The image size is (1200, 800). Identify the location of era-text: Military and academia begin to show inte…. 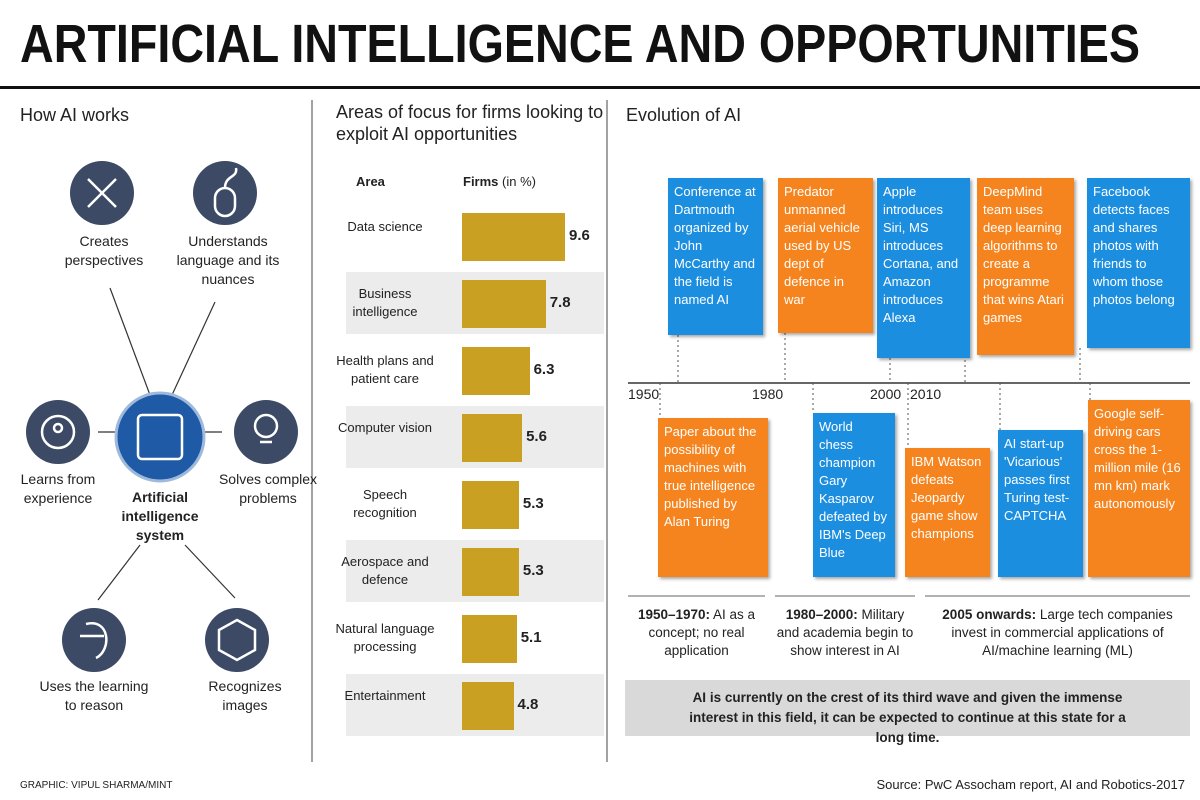
(845, 632).